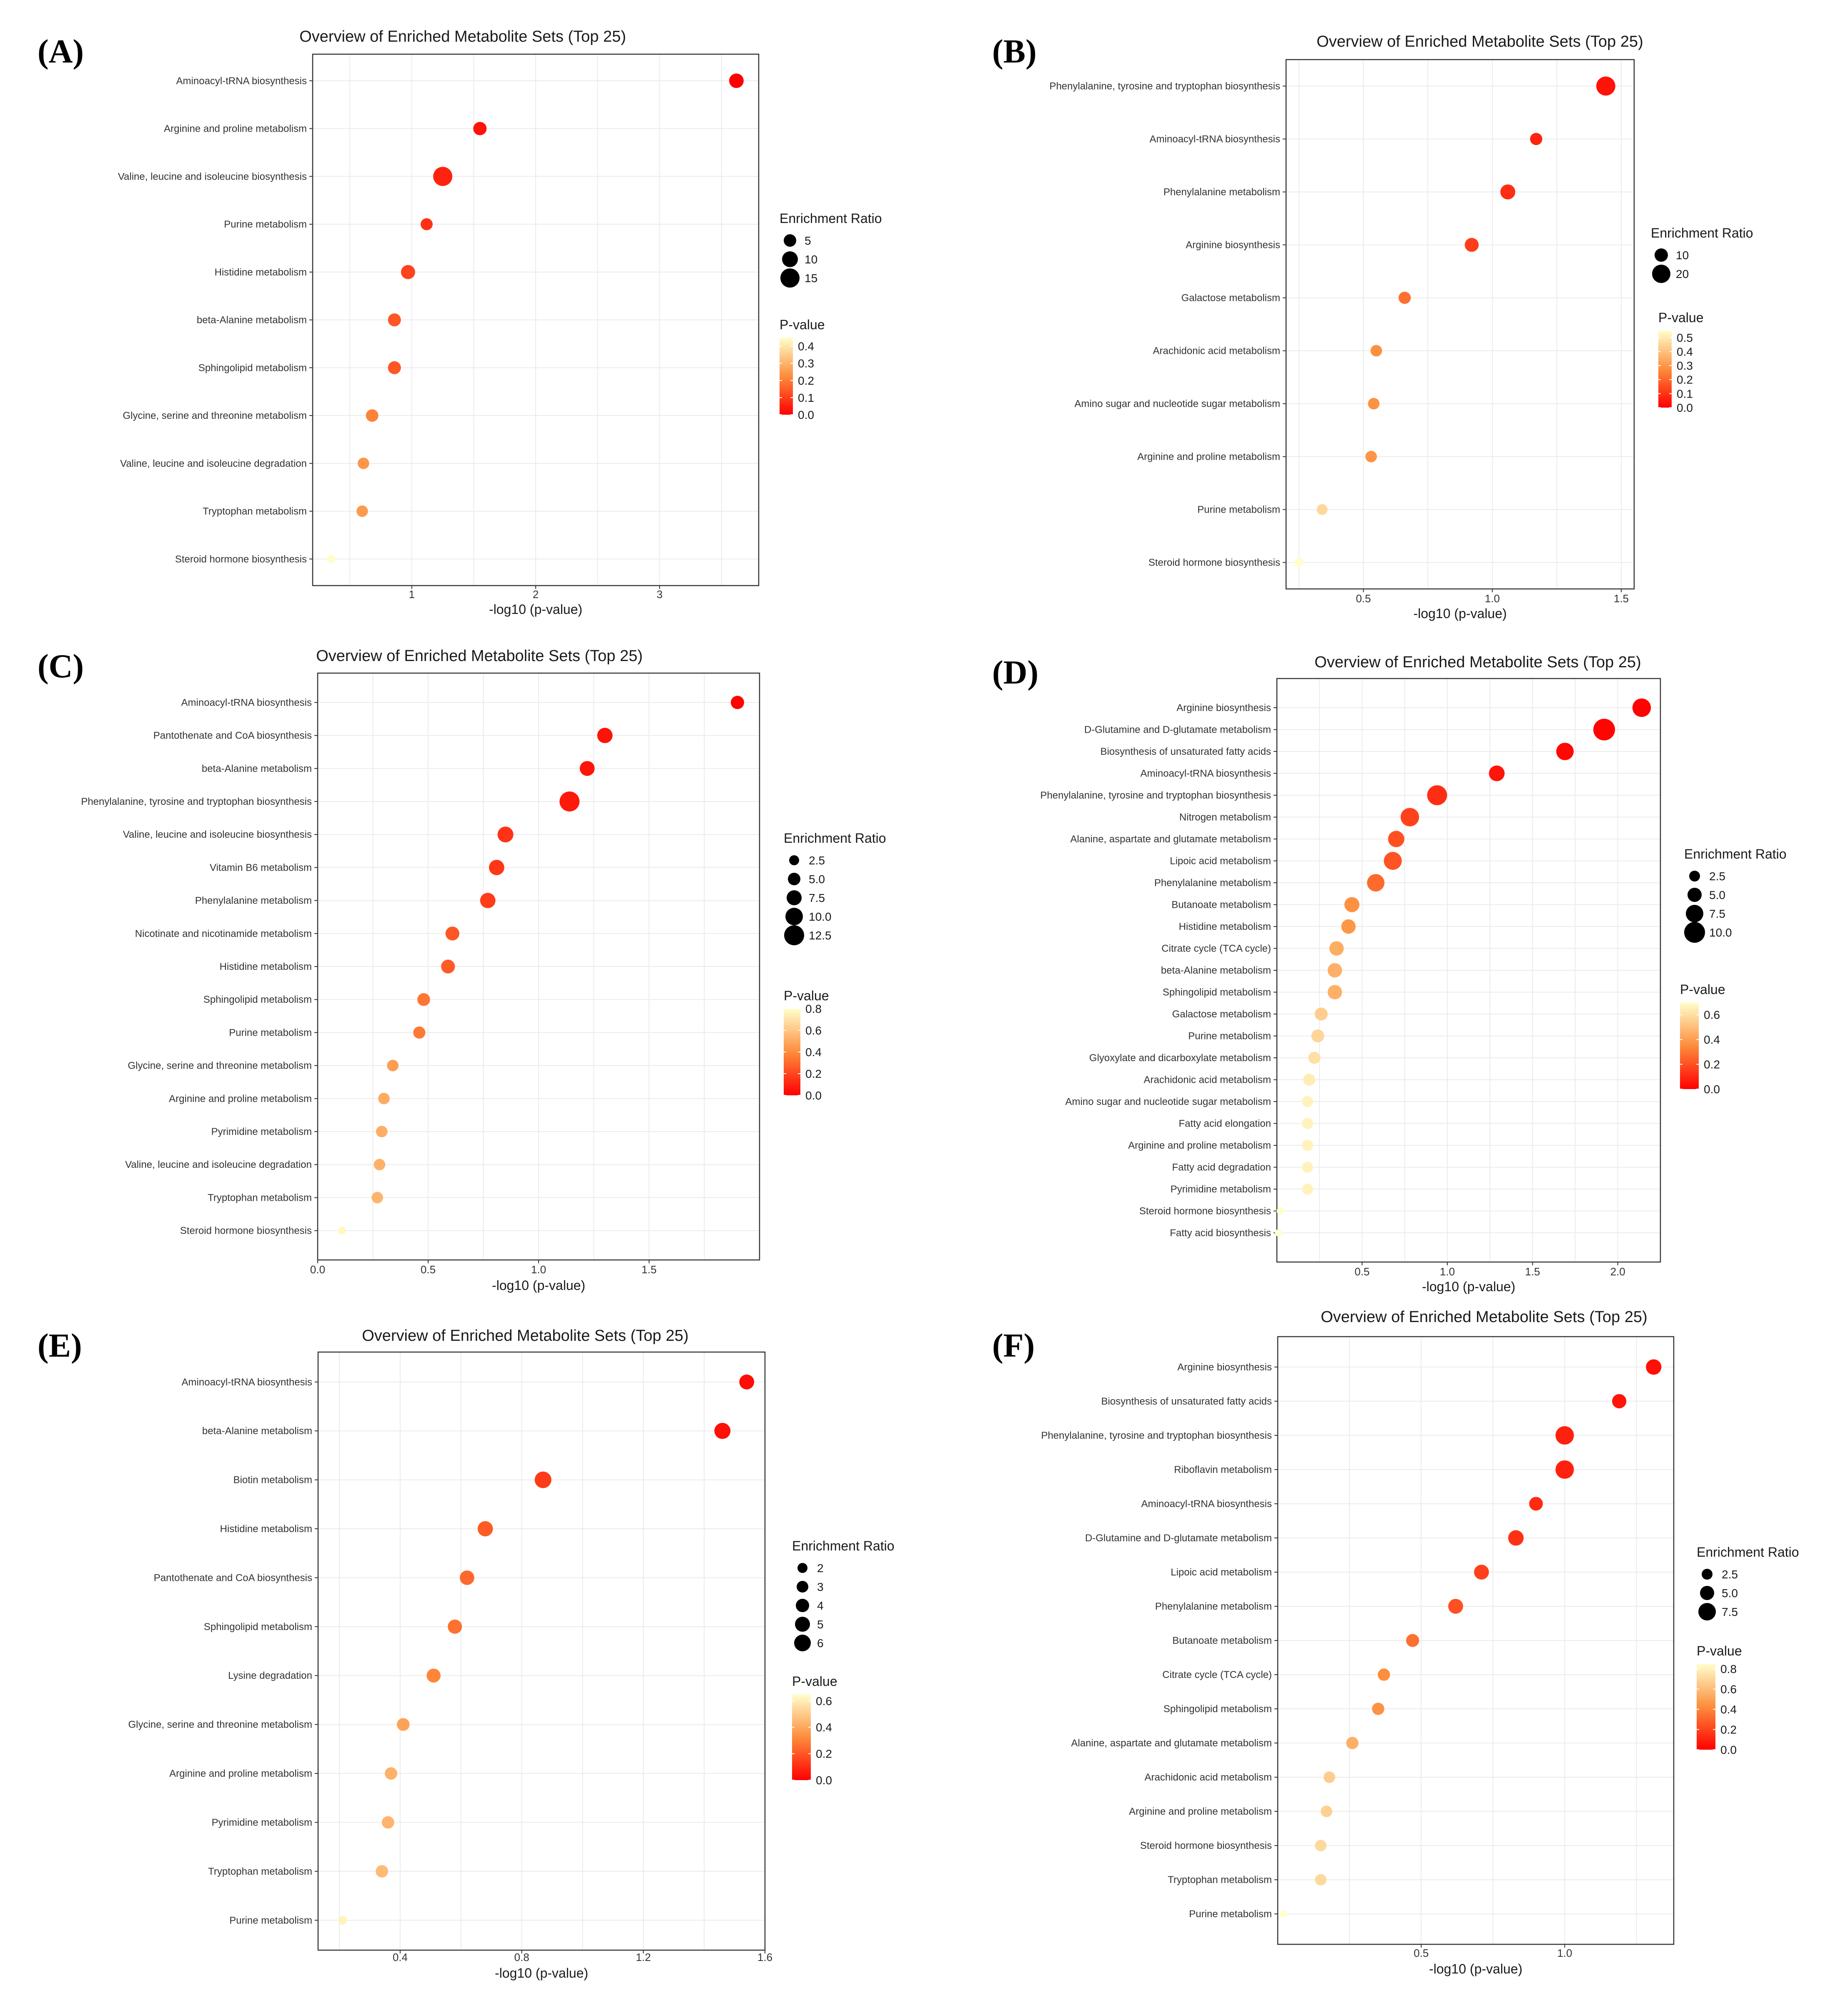 This screenshot has width=1848, height=1996. What do you see at coordinates (270, 1032) in the screenshot?
I see `y-tick-label: Purine metabolism` at bounding box center [270, 1032].